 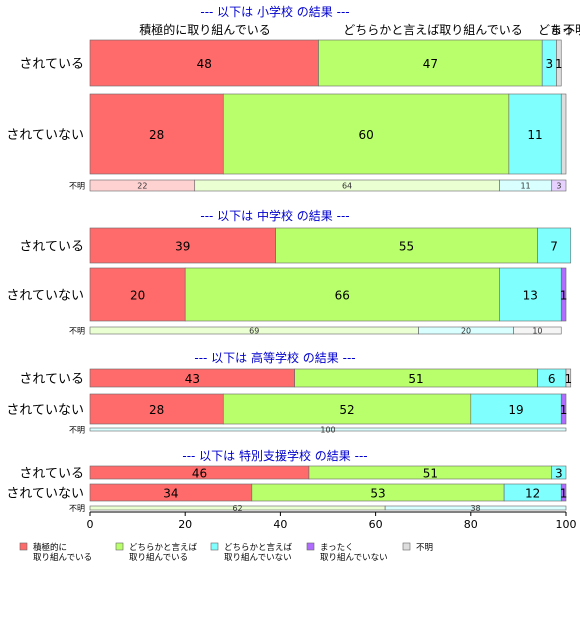 I want to click on data-label: 13, so click(x=530, y=296).